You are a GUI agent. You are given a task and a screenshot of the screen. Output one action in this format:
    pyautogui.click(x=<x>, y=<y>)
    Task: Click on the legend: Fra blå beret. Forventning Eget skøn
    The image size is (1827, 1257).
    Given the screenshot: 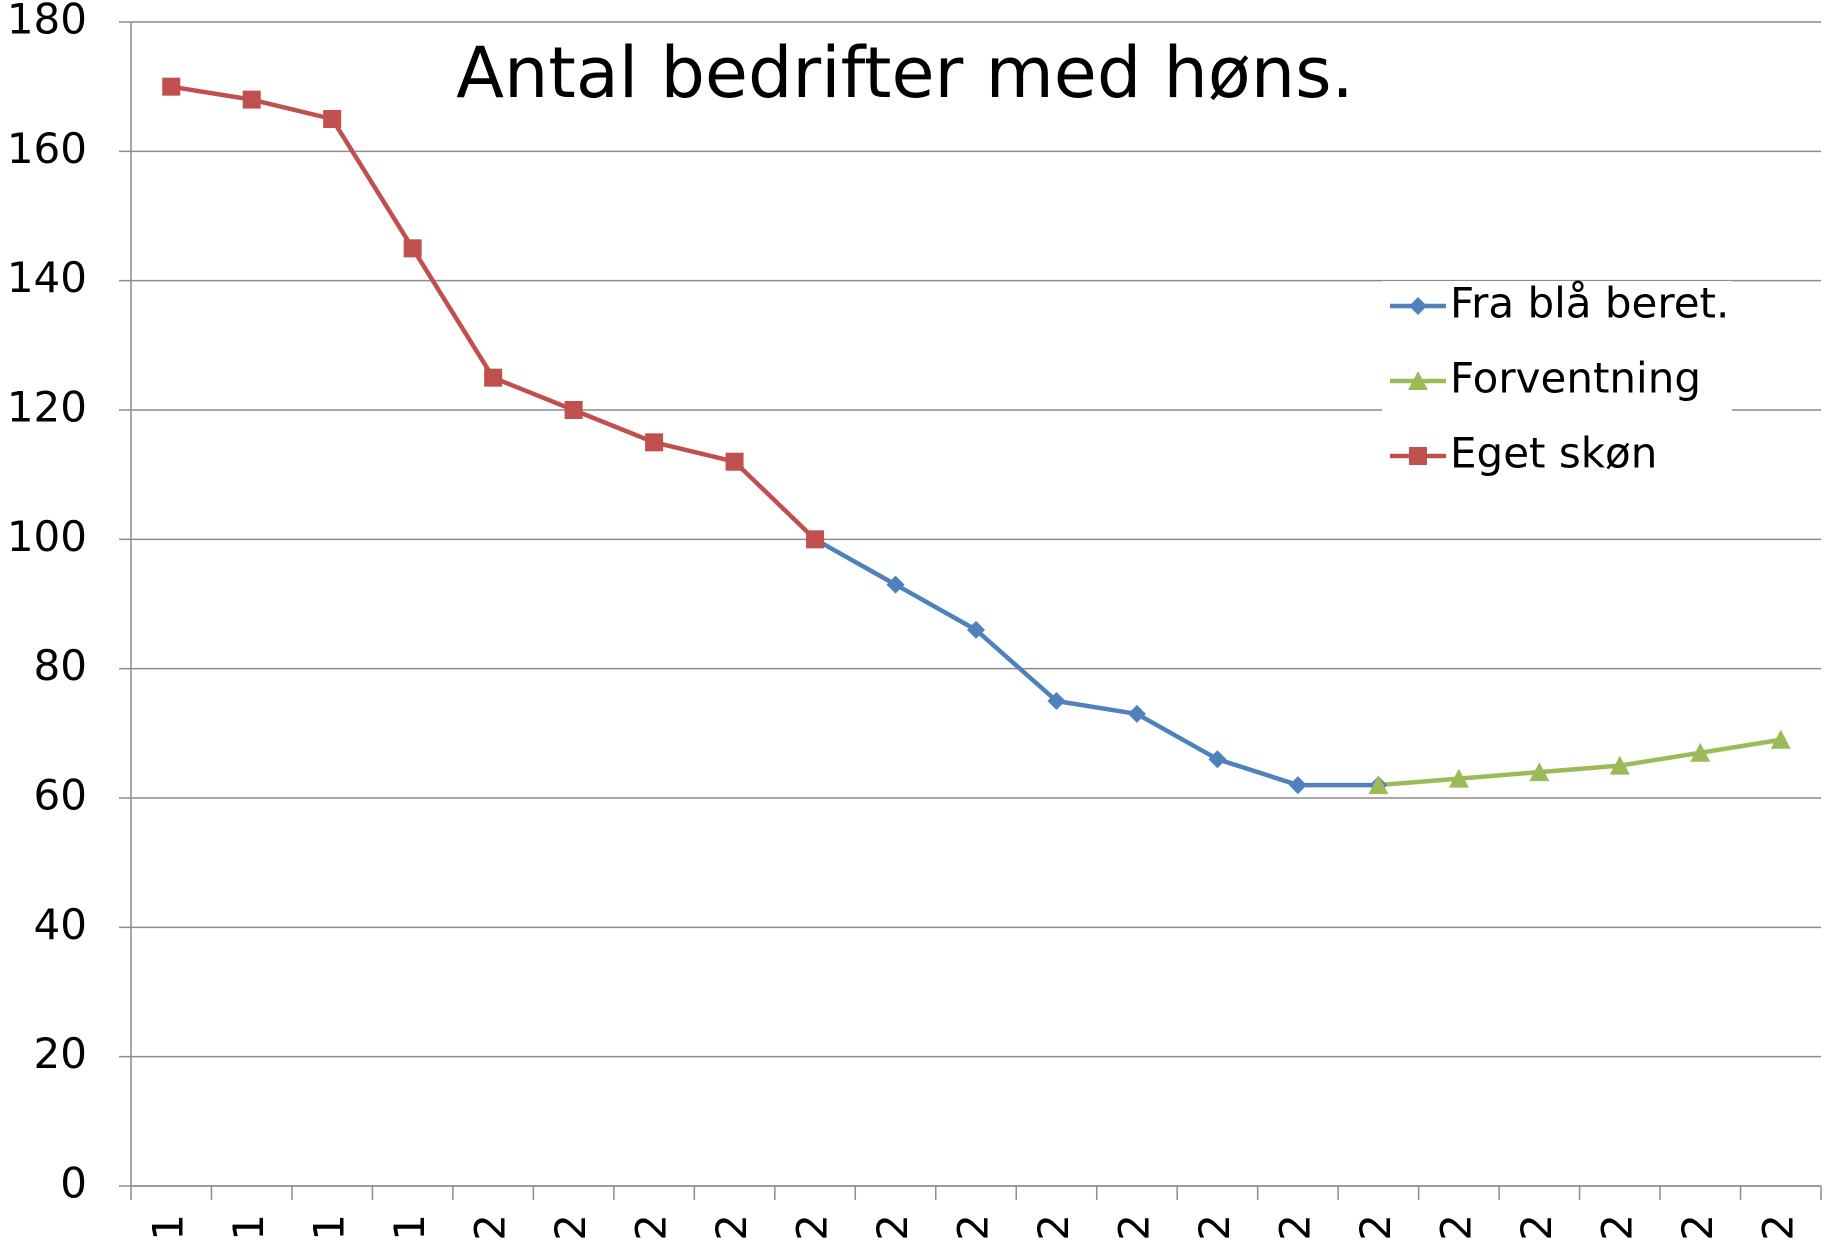 What is the action you would take?
    pyautogui.click(x=1557, y=385)
    